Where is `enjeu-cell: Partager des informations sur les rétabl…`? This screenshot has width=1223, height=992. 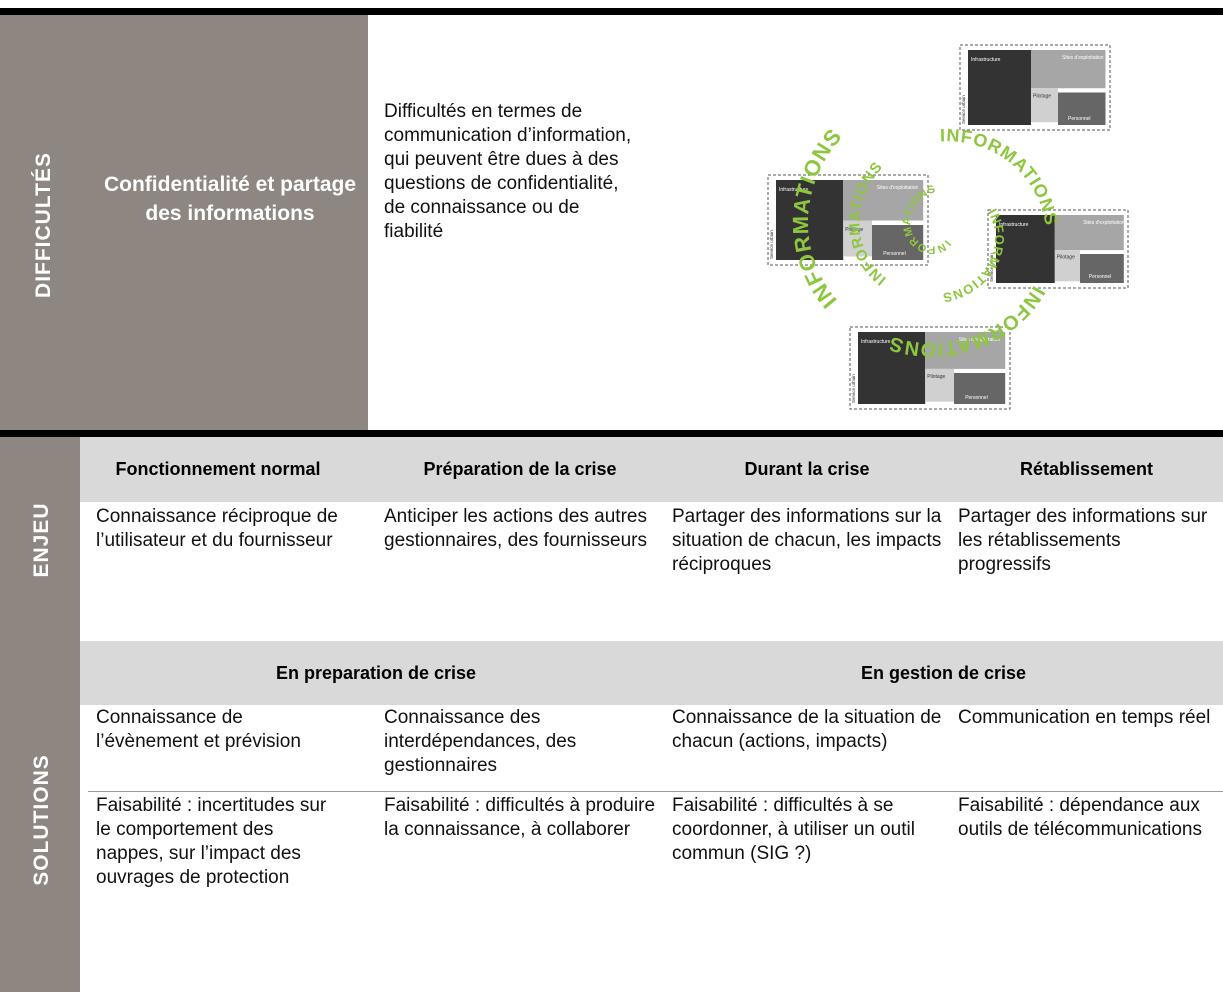 enjeu-cell: Partager des informations sur les rétabl… is located at coordinates (1083, 540).